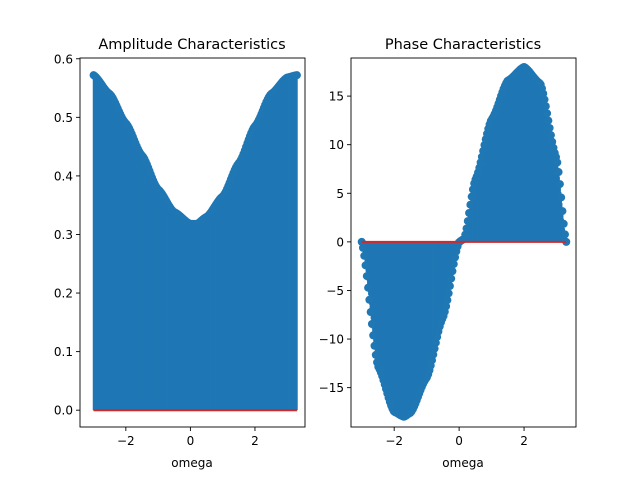  Describe the element at coordinates (394, 441) in the screenshot. I see `phase-x-tick-label: −2` at that location.